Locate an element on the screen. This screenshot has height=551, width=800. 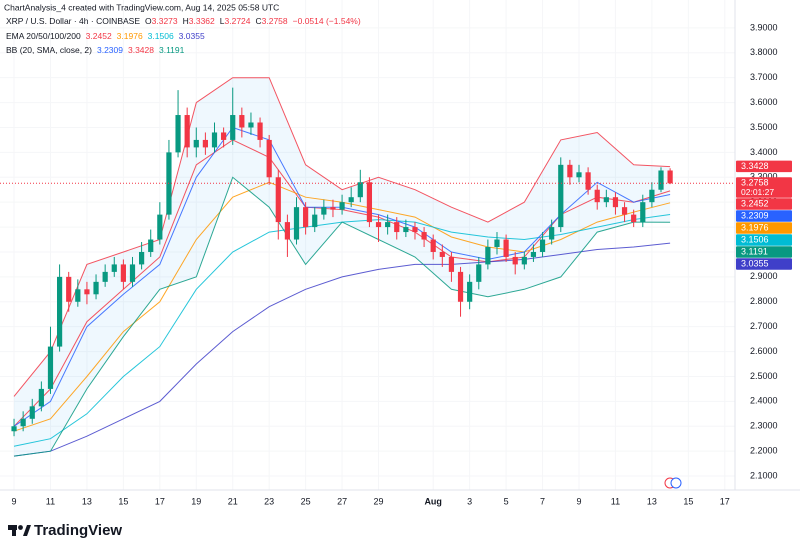
y-tick-label: 2.4000 is located at coordinates (764, 401).